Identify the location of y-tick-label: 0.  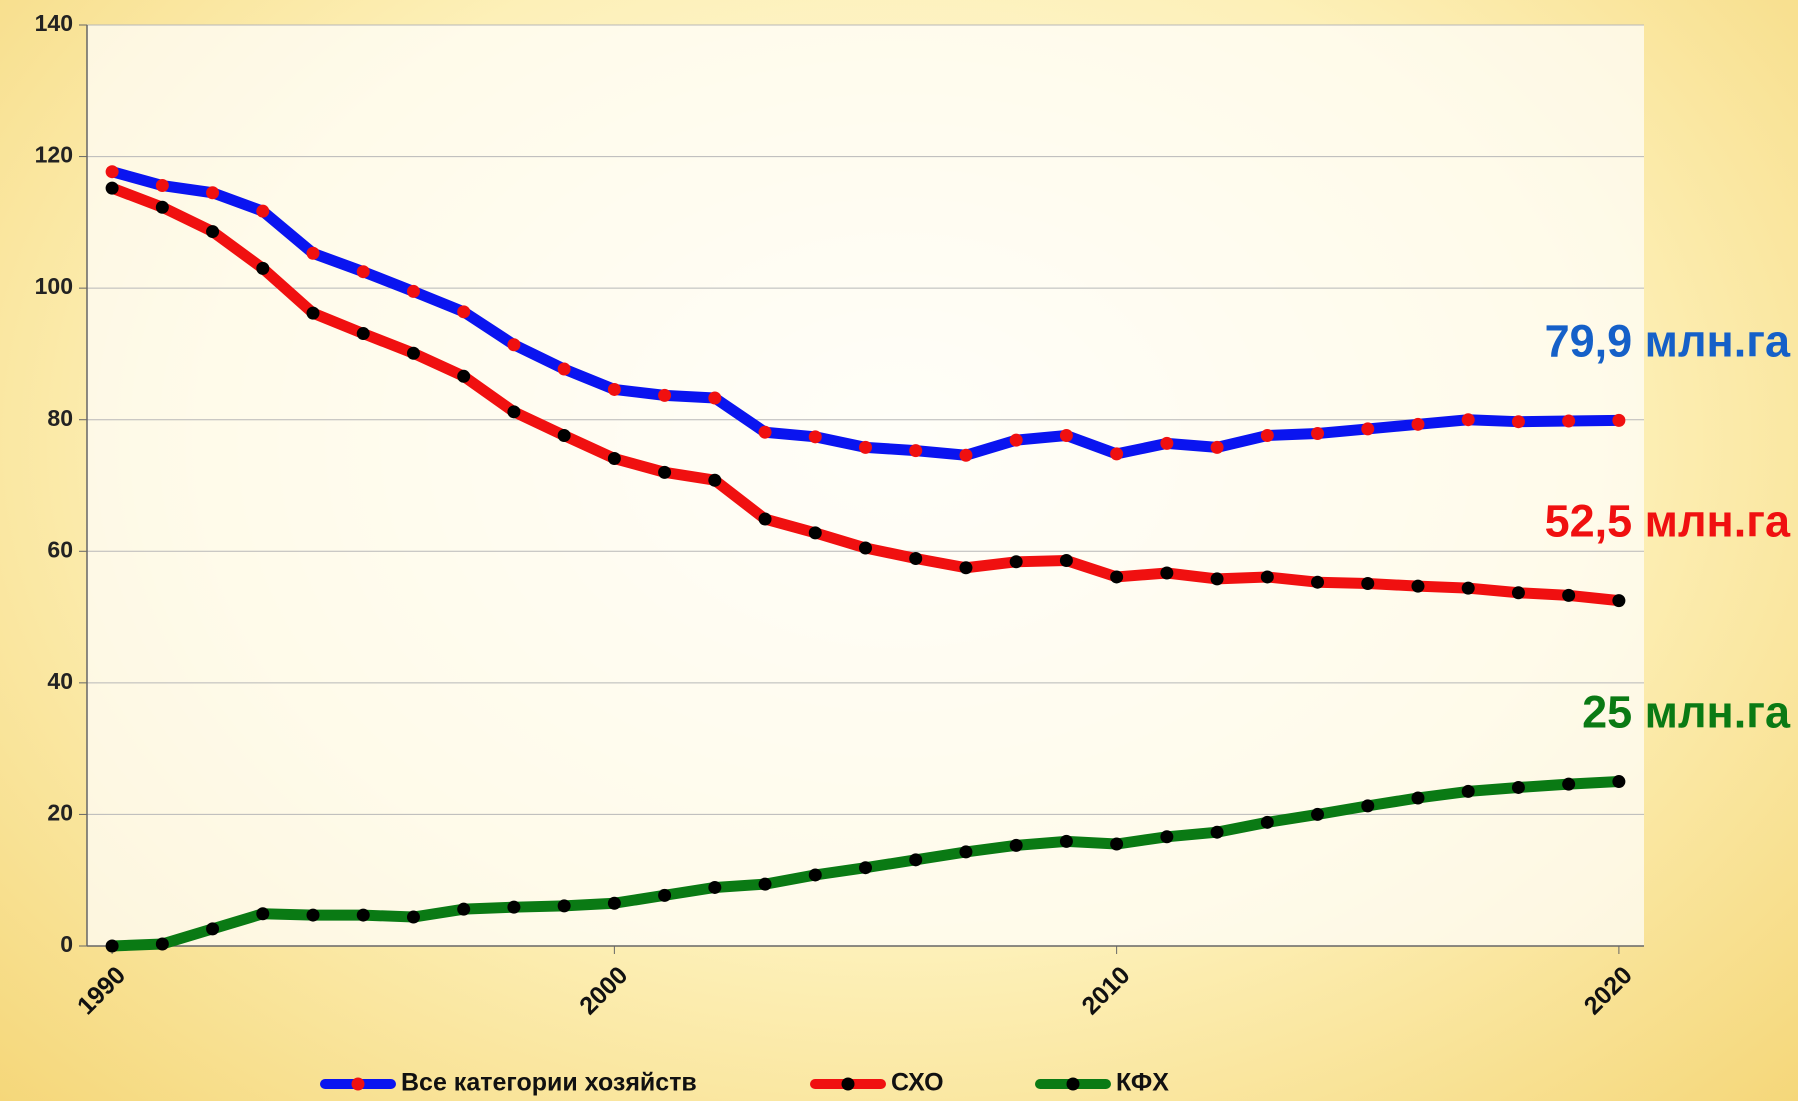
(66, 944).